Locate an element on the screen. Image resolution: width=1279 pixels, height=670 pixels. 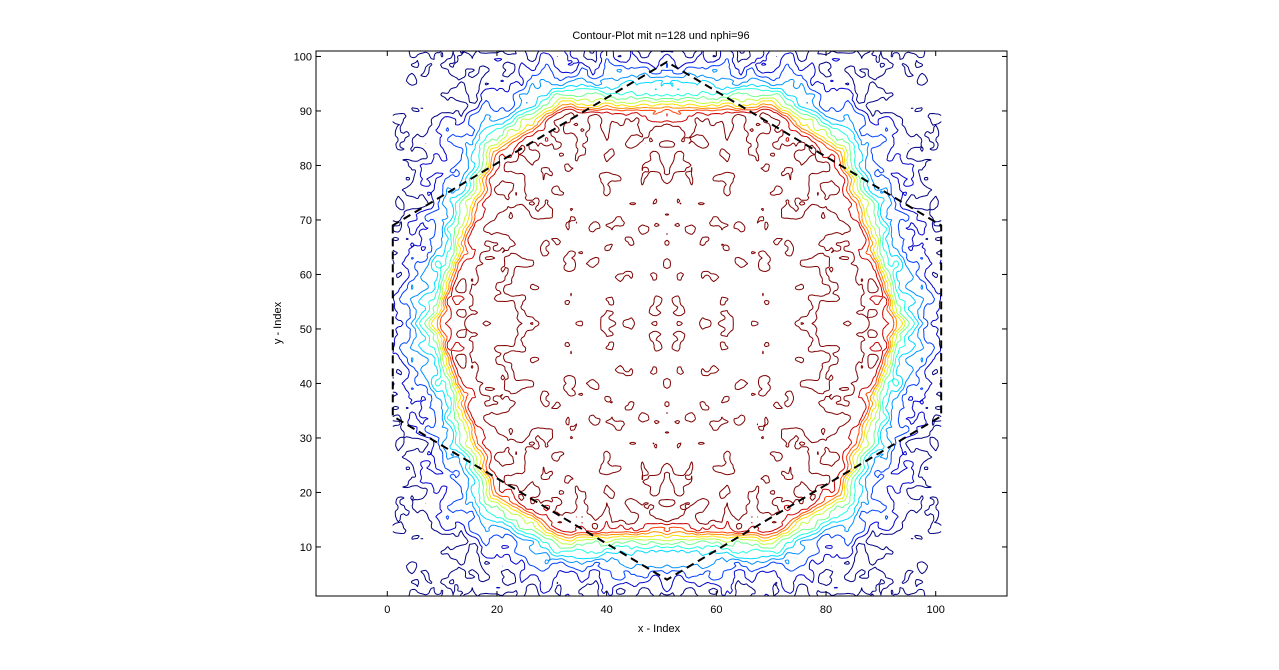
x-tick-label: 0 is located at coordinates (387, 610).